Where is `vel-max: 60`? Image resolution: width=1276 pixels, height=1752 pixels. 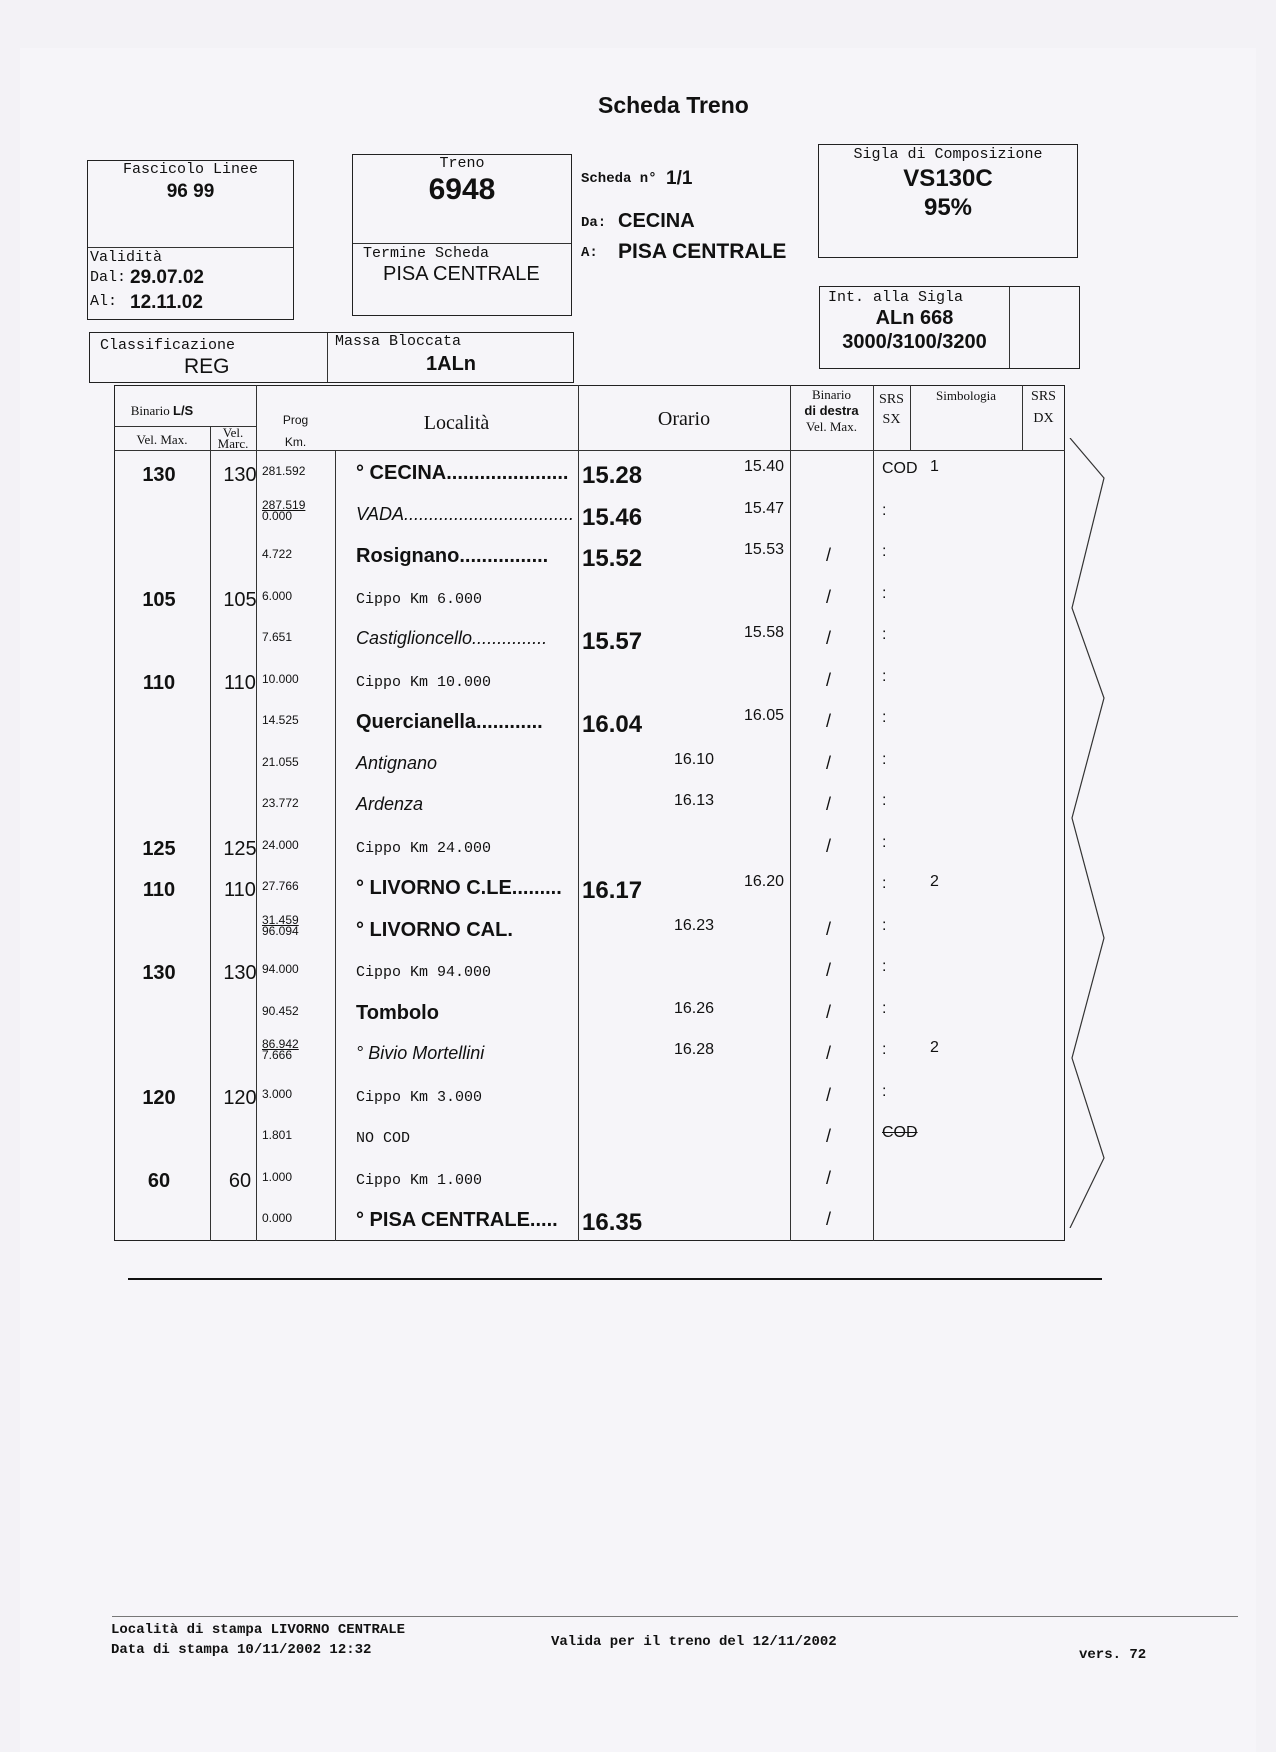
vel-max: 60 is located at coordinates (159, 1180).